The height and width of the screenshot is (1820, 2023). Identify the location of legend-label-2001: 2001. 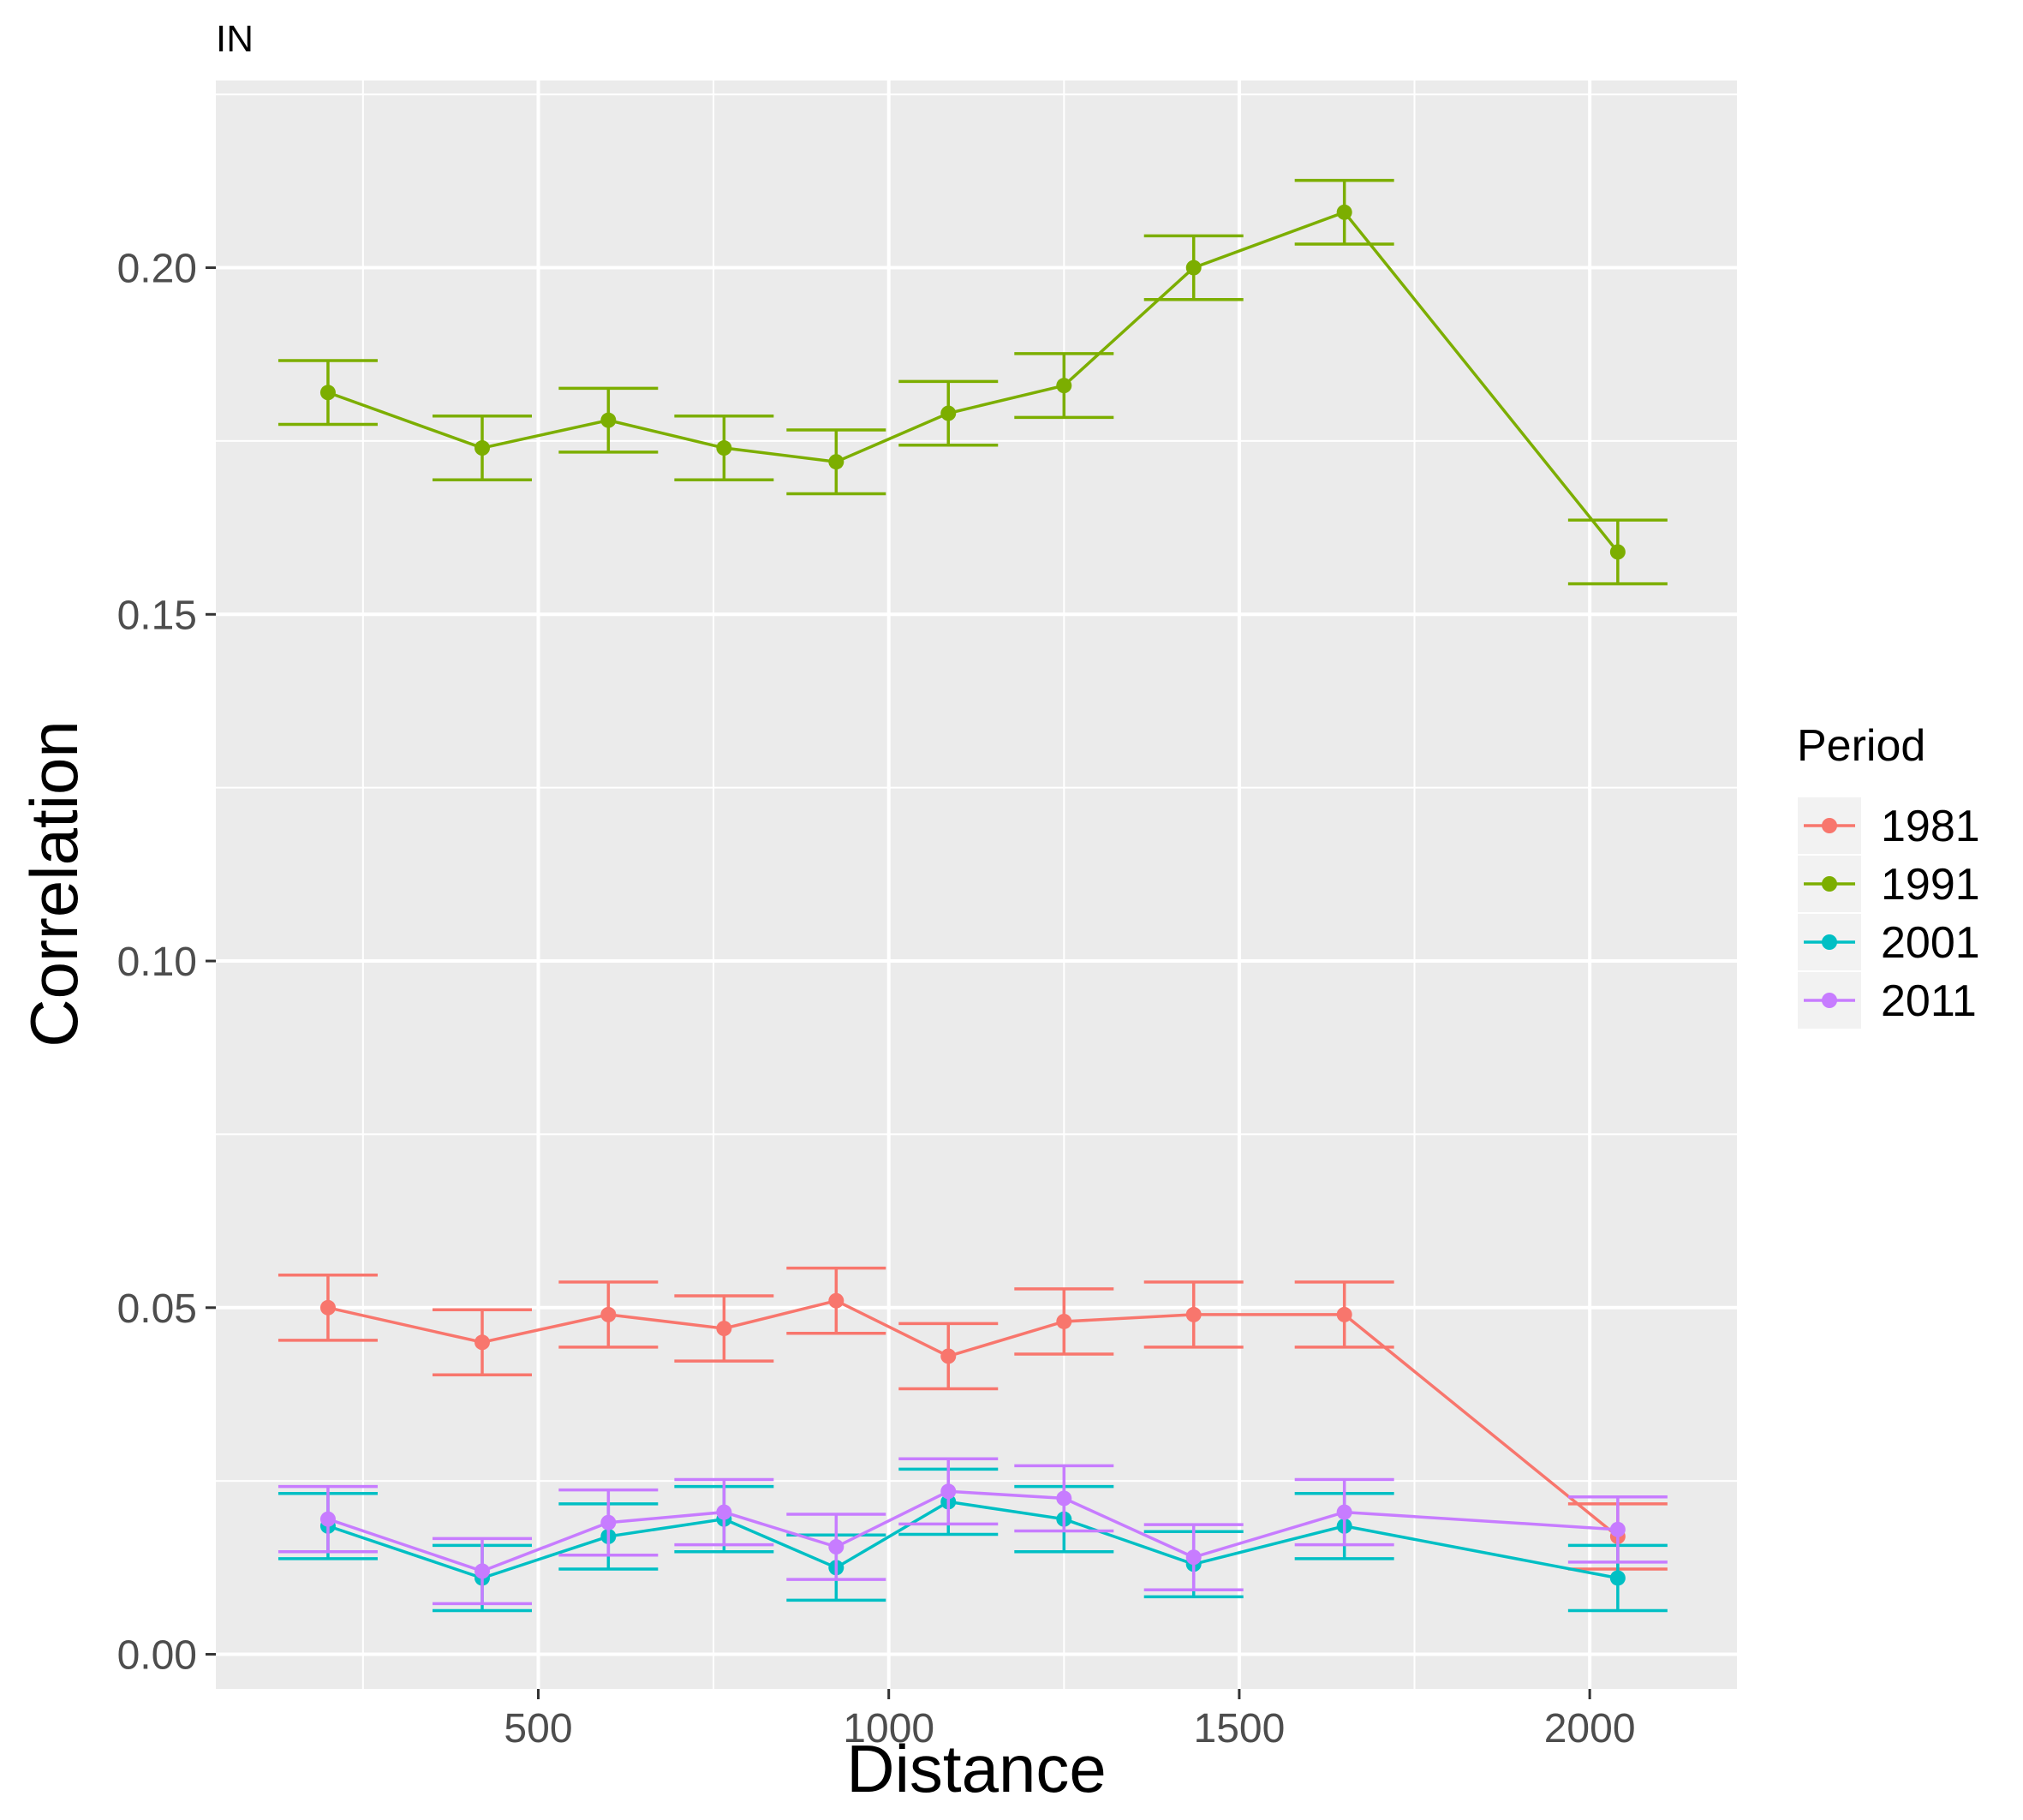
(1931, 943).